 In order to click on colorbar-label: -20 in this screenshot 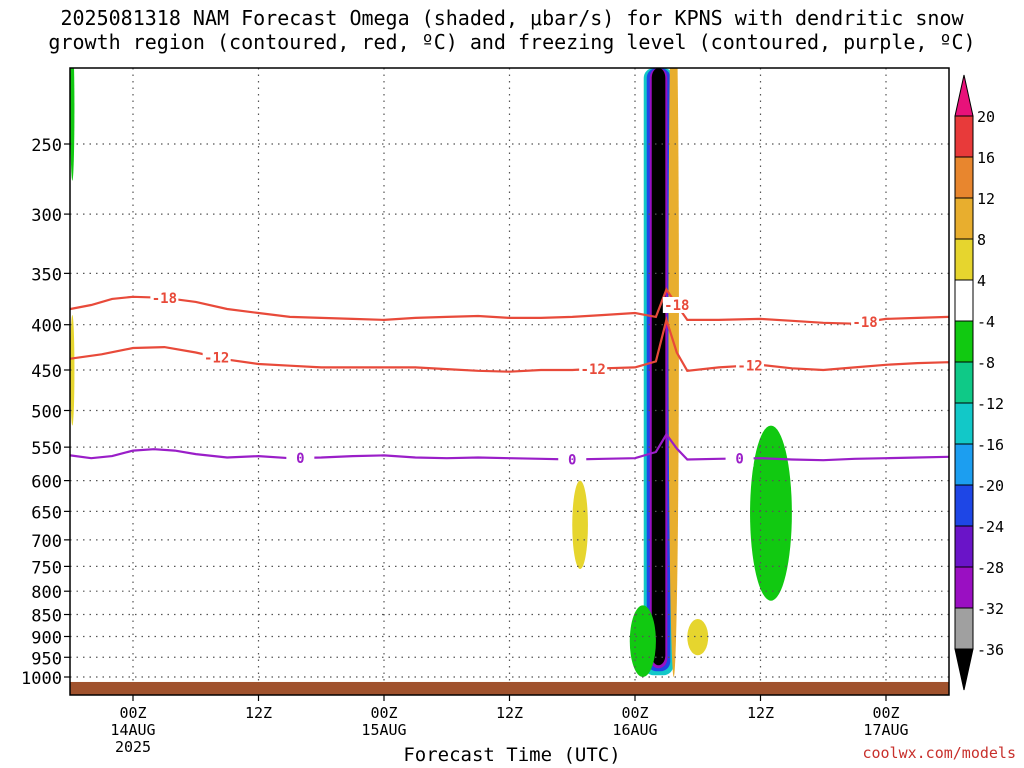, I will do `click(990, 486)`.